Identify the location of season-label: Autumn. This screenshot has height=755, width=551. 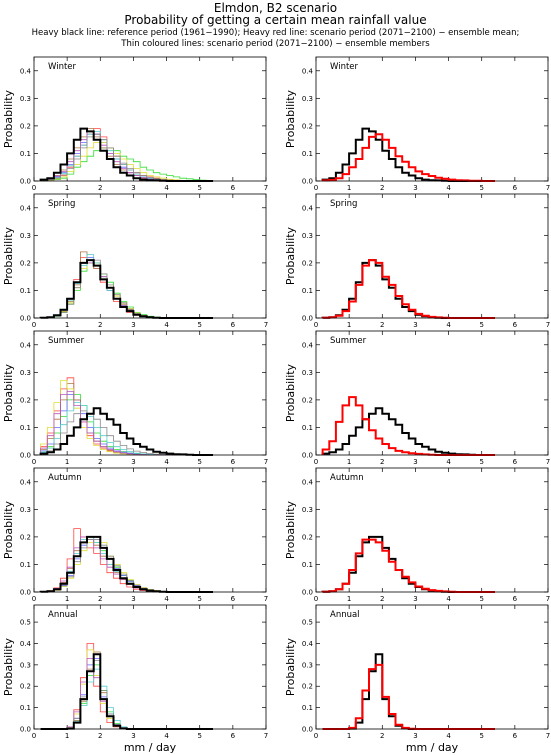
(347, 478).